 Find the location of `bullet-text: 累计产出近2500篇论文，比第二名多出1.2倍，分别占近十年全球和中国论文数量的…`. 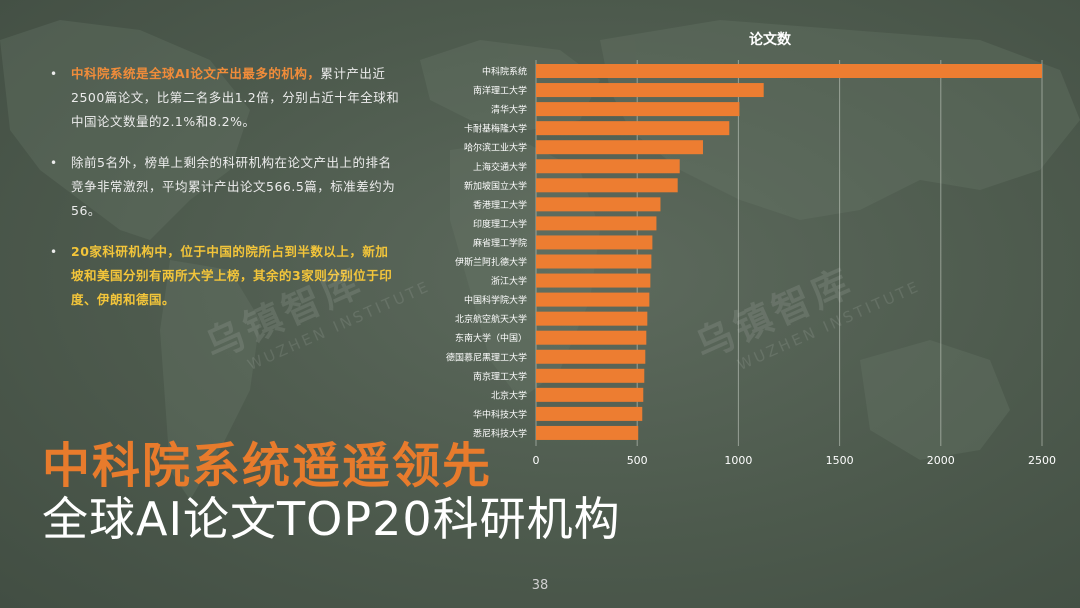

bullet-text: 累计产出近2500篇论文，比第二名多出1.2倍，分别占近十年全球和中国论文数量的… is located at coordinates (235, 97).